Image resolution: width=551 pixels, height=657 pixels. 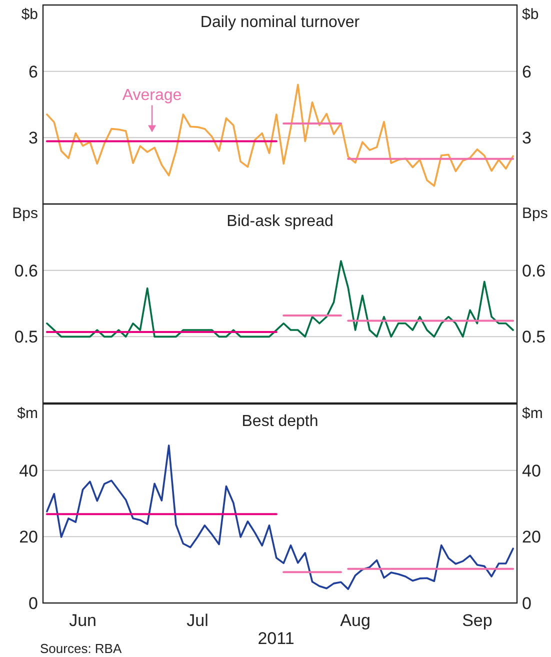 What do you see at coordinates (33, 138) in the screenshot?
I see `y-tick-label: 3` at bounding box center [33, 138].